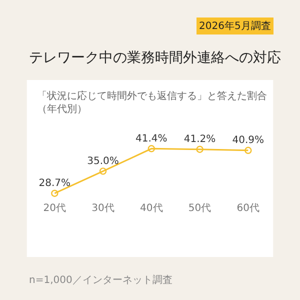 The width and height of the screenshot is (300, 300). Describe the element at coordinates (54, 184) in the screenshot. I see `data-label: 28.7%` at that location.